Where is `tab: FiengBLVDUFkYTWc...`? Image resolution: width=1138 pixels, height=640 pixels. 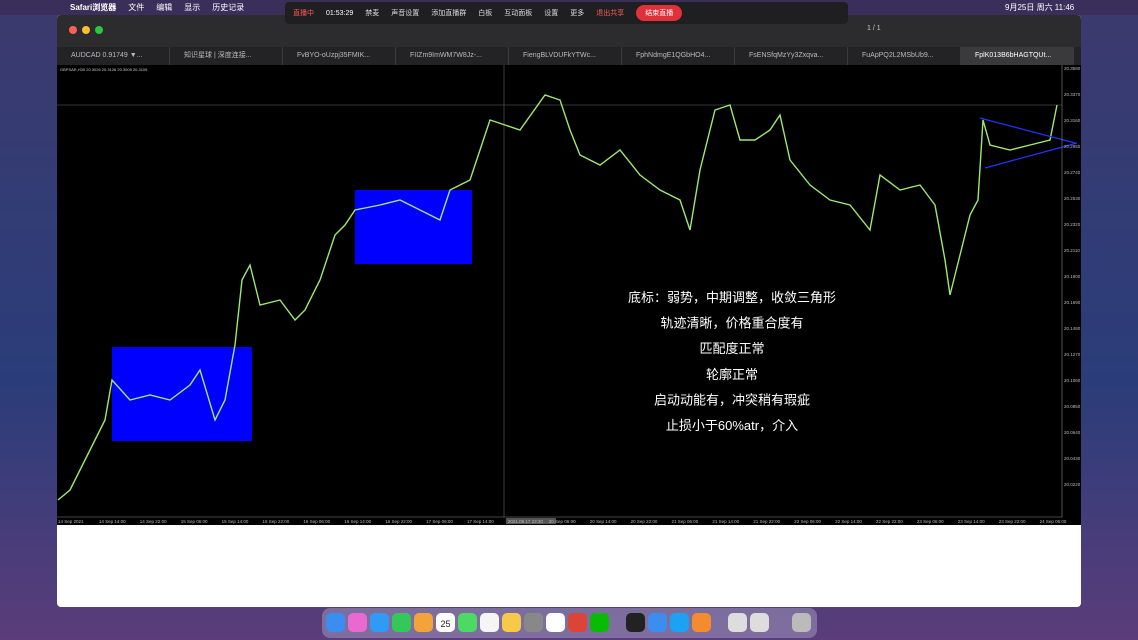
tab: FiengBLVDUFkYTWc... is located at coordinates (565, 56).